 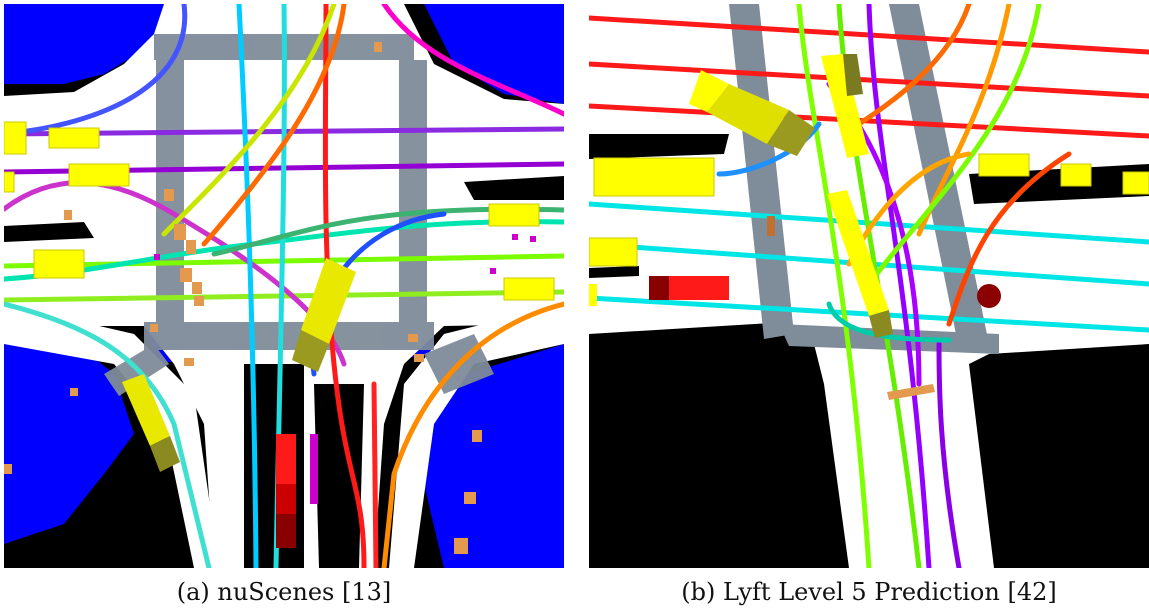 I want to click on panel-b-caption: (b) Lyft Level 5 Prediction [42], so click(x=869, y=592).